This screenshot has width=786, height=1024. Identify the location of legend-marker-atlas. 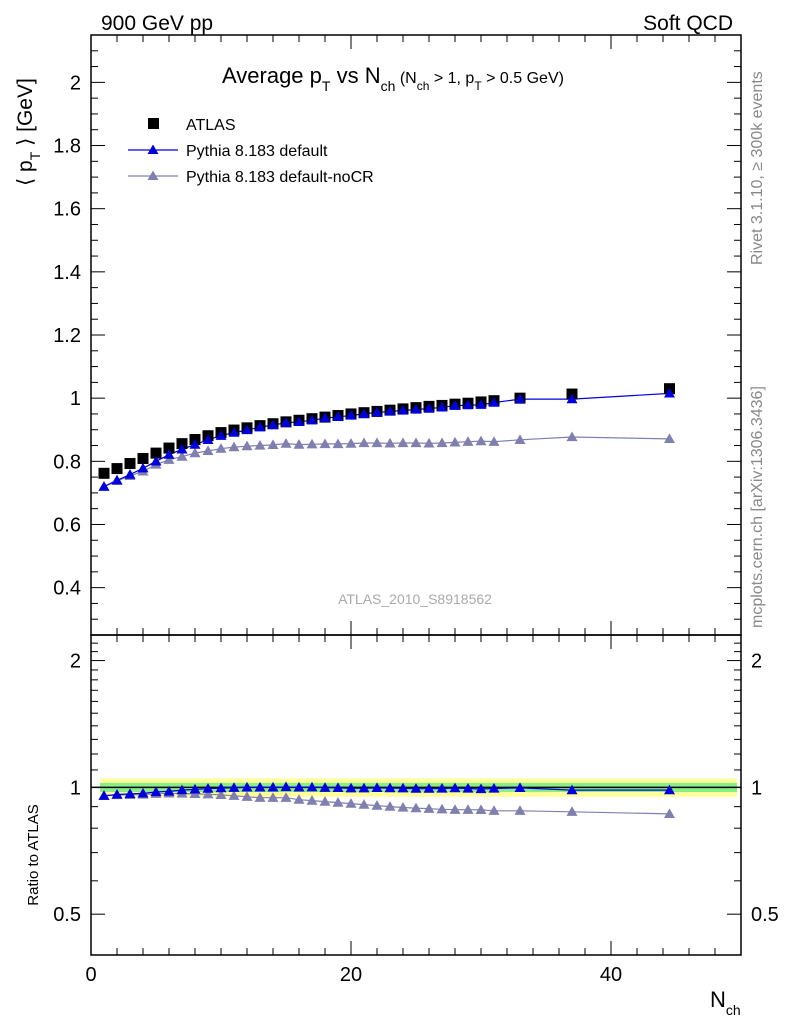
(153, 123).